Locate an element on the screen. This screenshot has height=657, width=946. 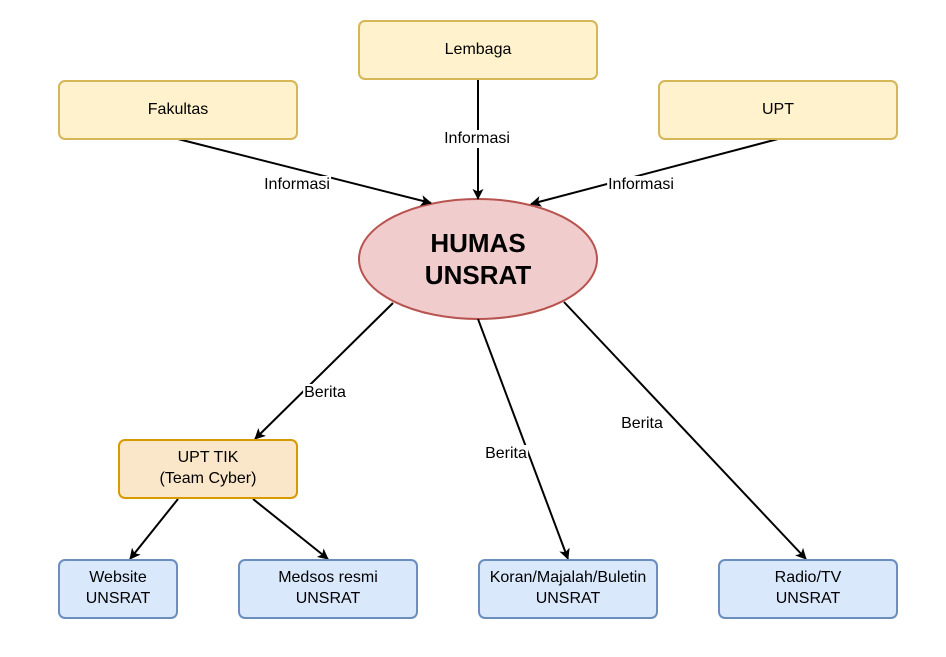
edge-tik-website is located at coordinates (154, 529).